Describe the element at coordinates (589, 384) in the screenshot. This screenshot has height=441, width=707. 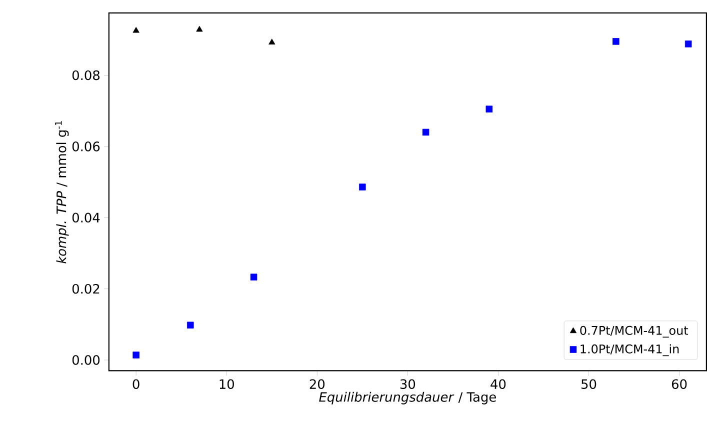
I see `x-tick-label: 50` at that location.